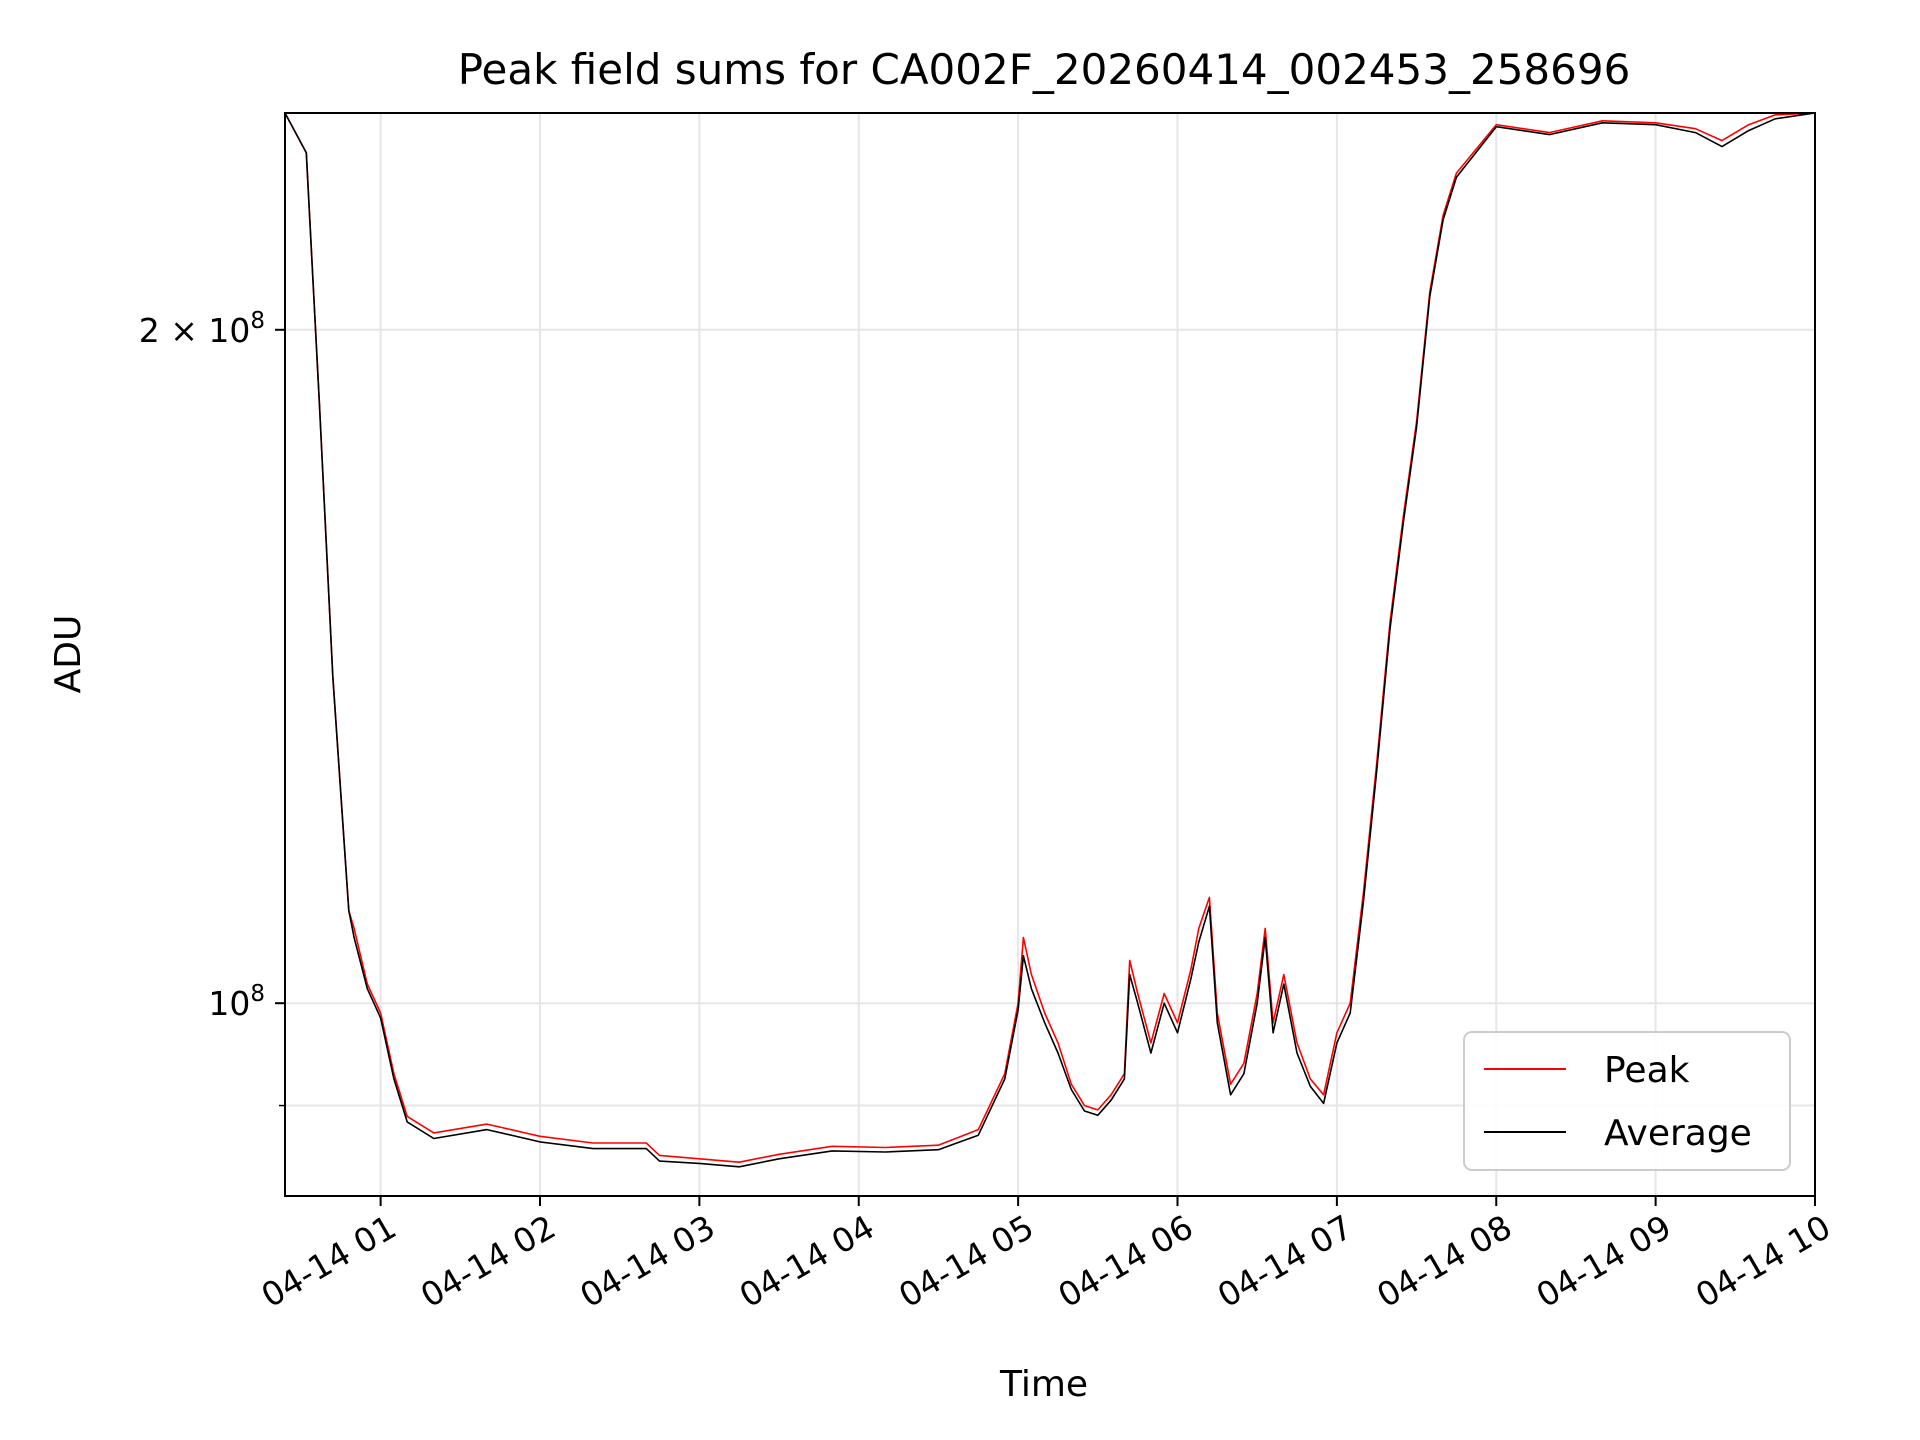 The width and height of the screenshot is (1920, 1440). I want to click on legend: Peak Average, so click(1627, 1101).